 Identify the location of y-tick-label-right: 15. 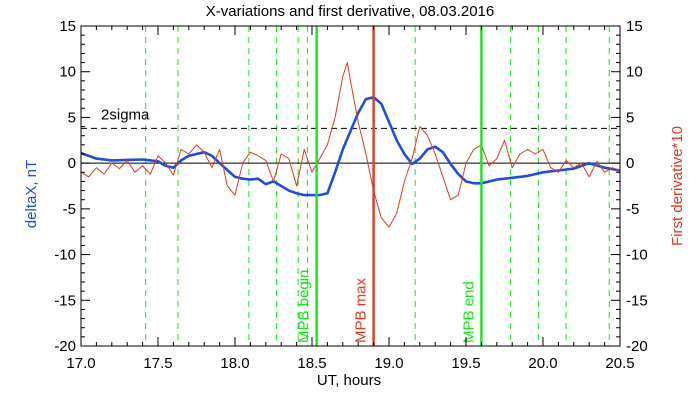
(634, 26).